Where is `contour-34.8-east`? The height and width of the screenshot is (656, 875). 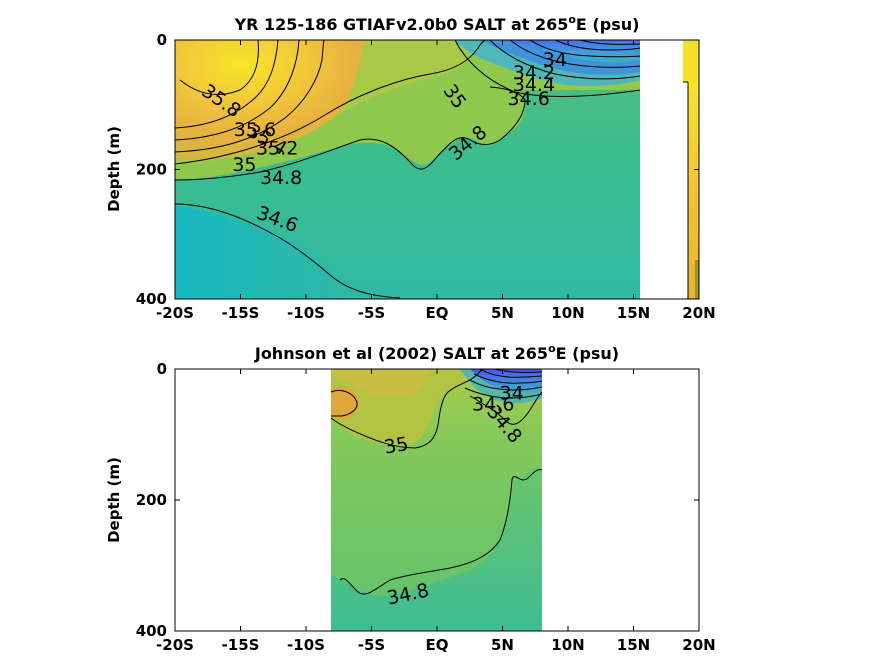
contour-34.8-east is located at coordinates (547, 68).